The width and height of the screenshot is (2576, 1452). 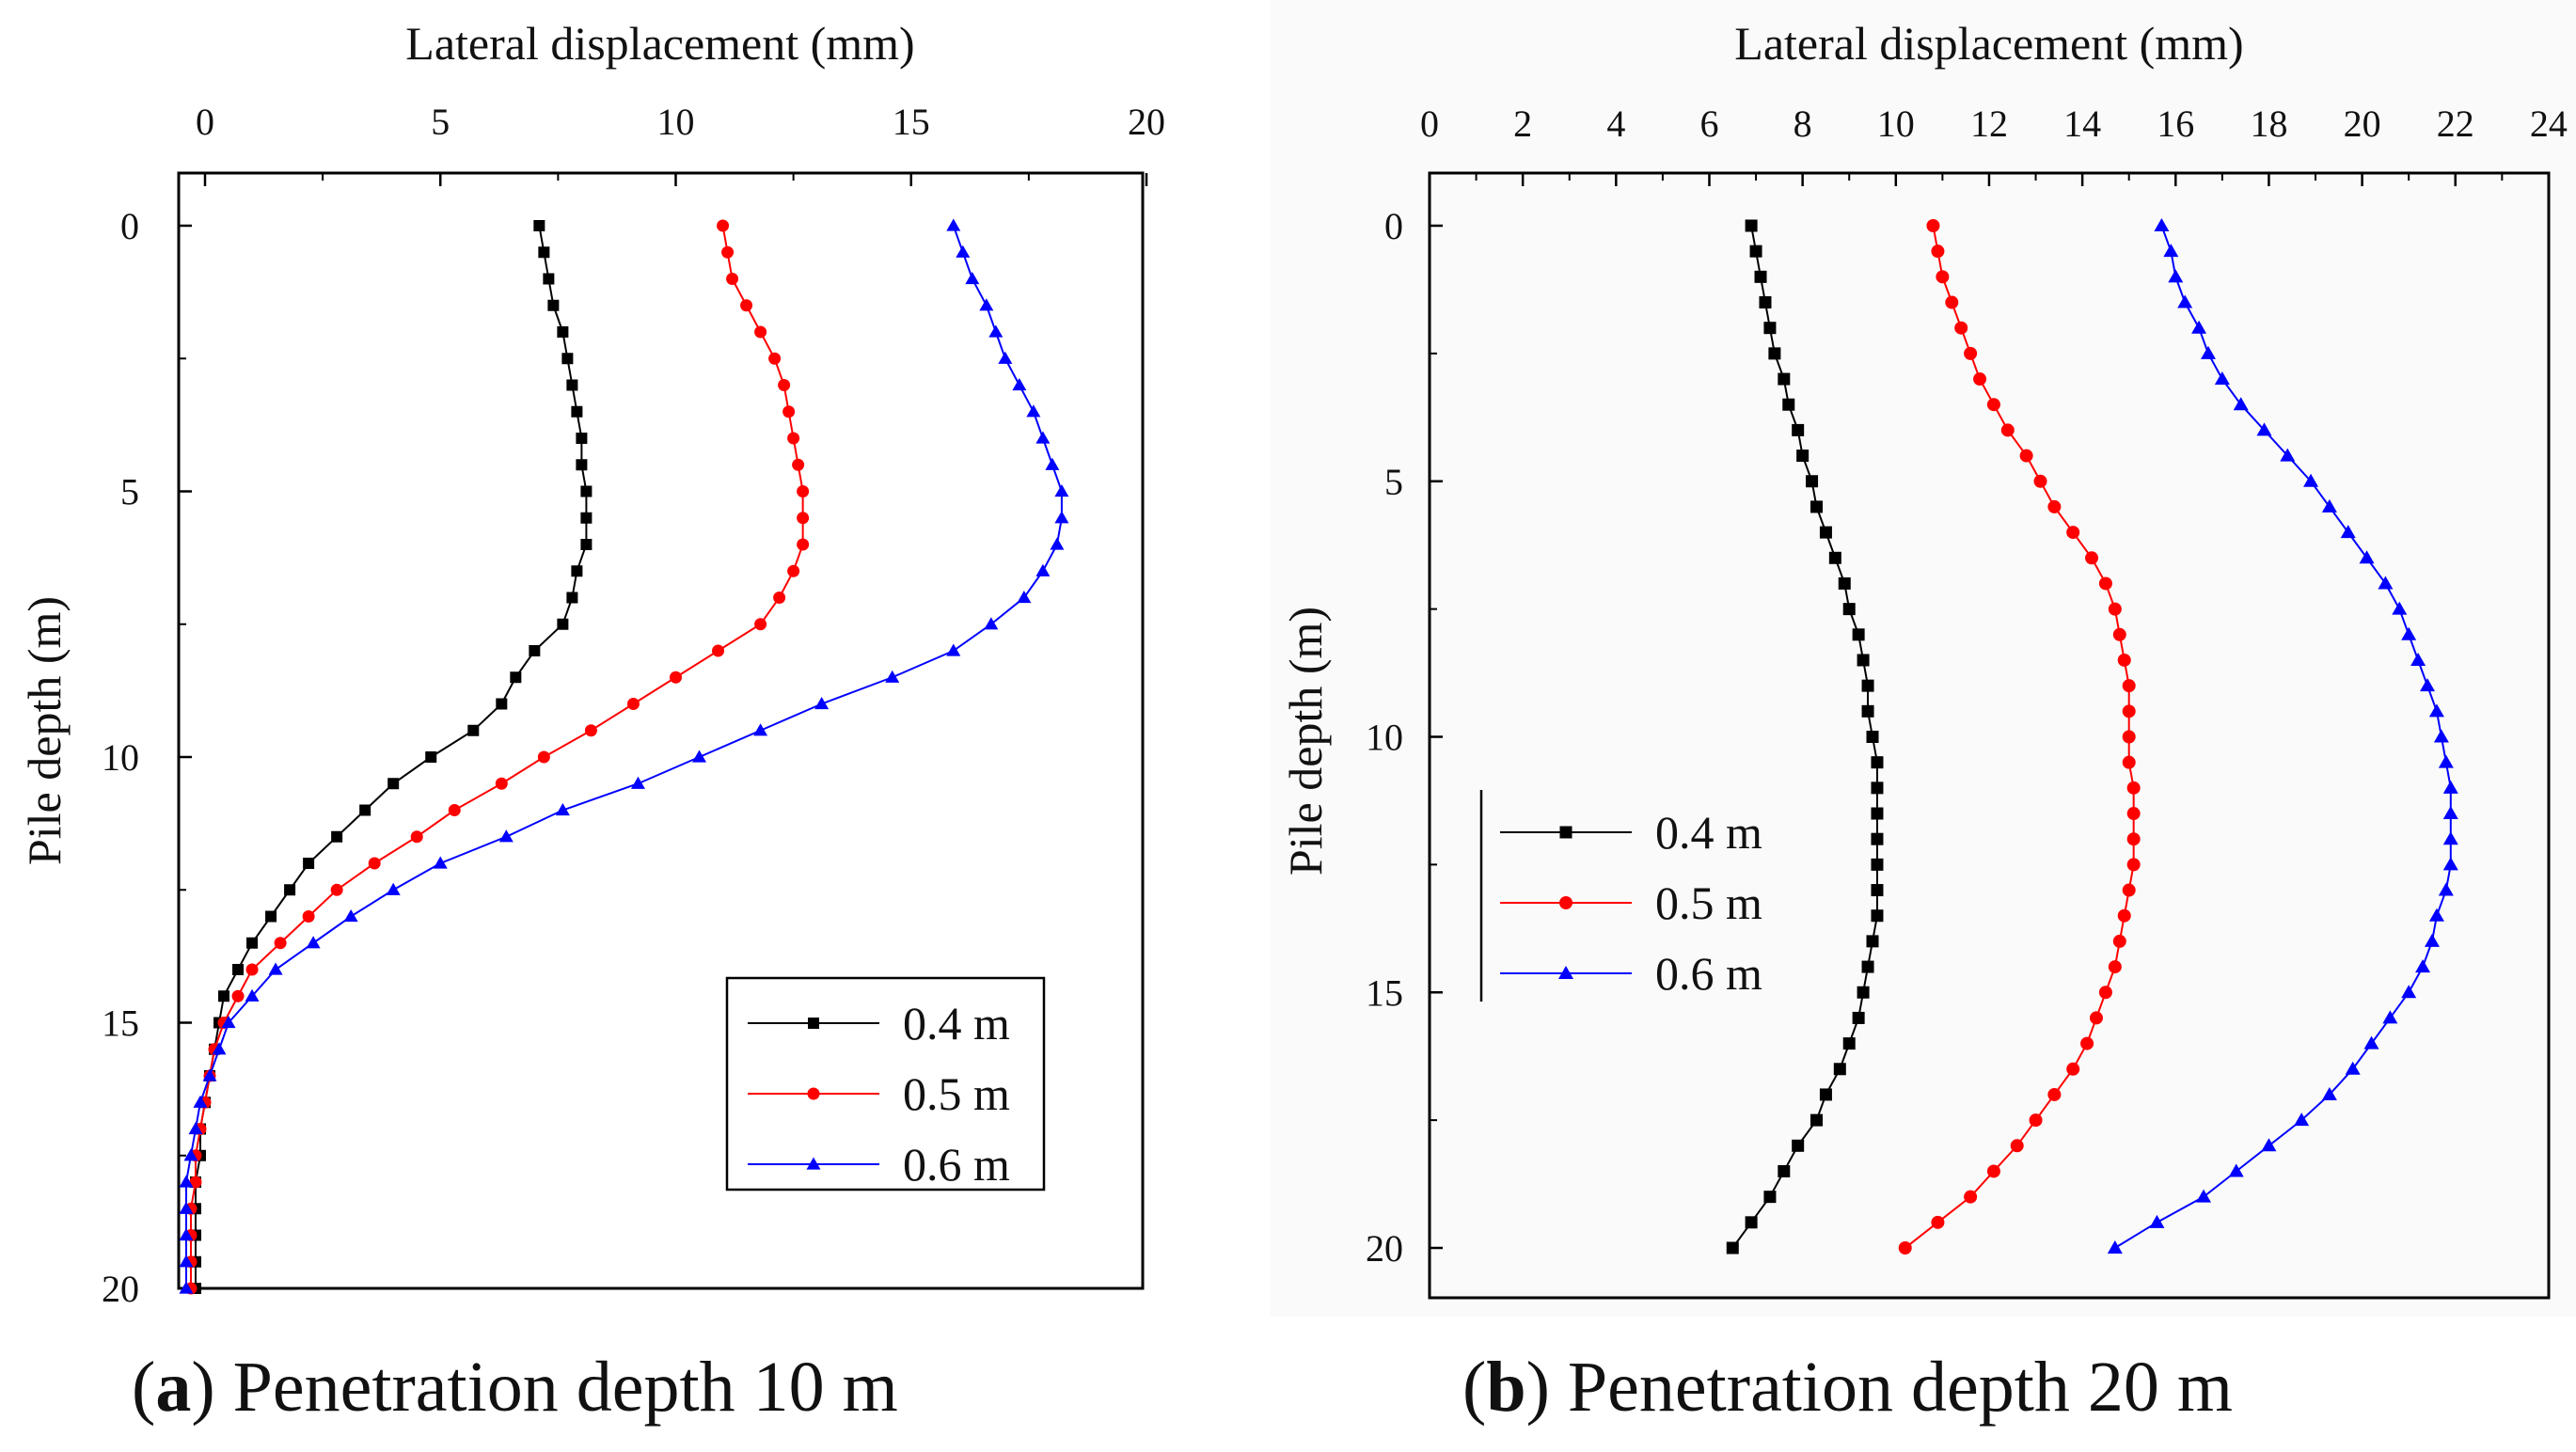 What do you see at coordinates (911, 122) in the screenshot?
I see `x-tick-label: 15` at bounding box center [911, 122].